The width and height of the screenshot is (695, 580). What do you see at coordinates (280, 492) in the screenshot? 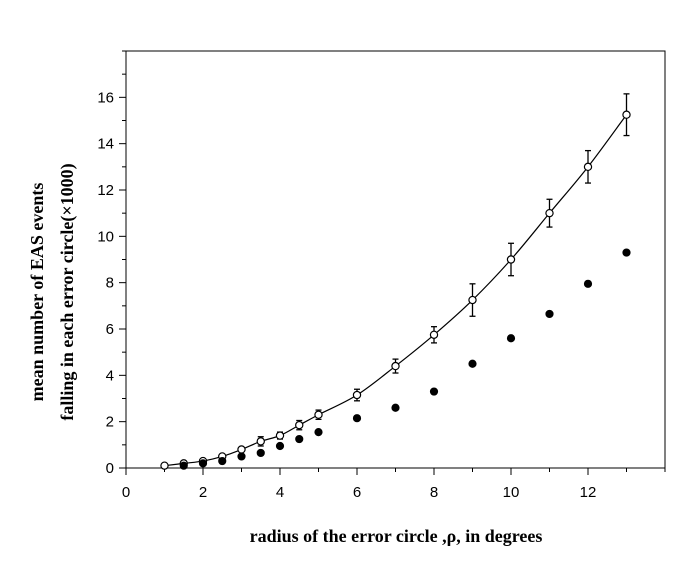
I see `x-tick-label: 4` at bounding box center [280, 492].